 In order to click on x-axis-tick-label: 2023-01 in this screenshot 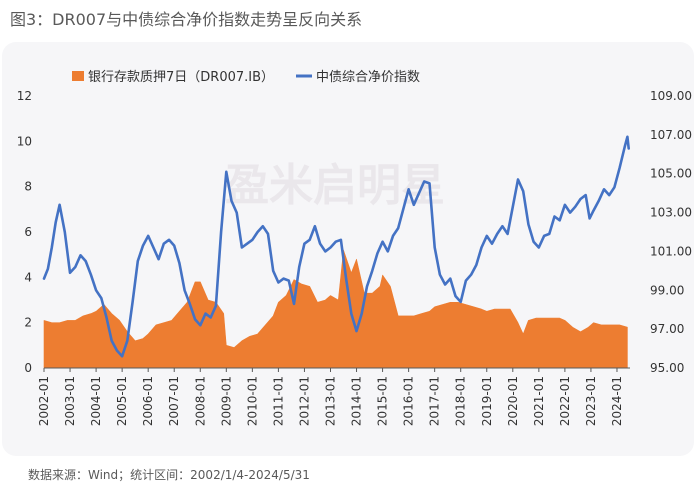, I will do `click(591, 401)`.